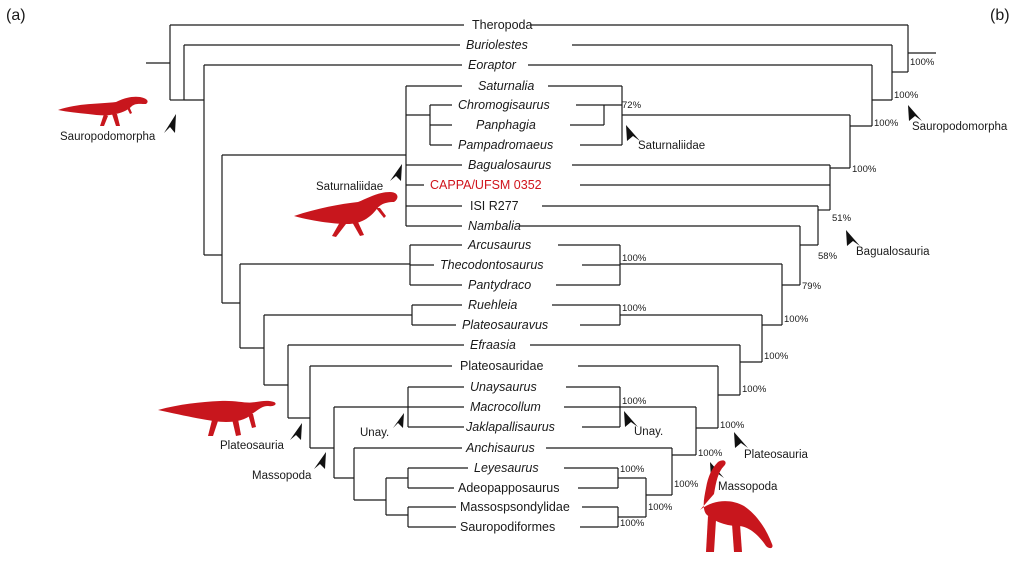 This screenshot has width=1024, height=573. What do you see at coordinates (505, 325) in the screenshot?
I see `taxon-label: Plateosauravus` at bounding box center [505, 325].